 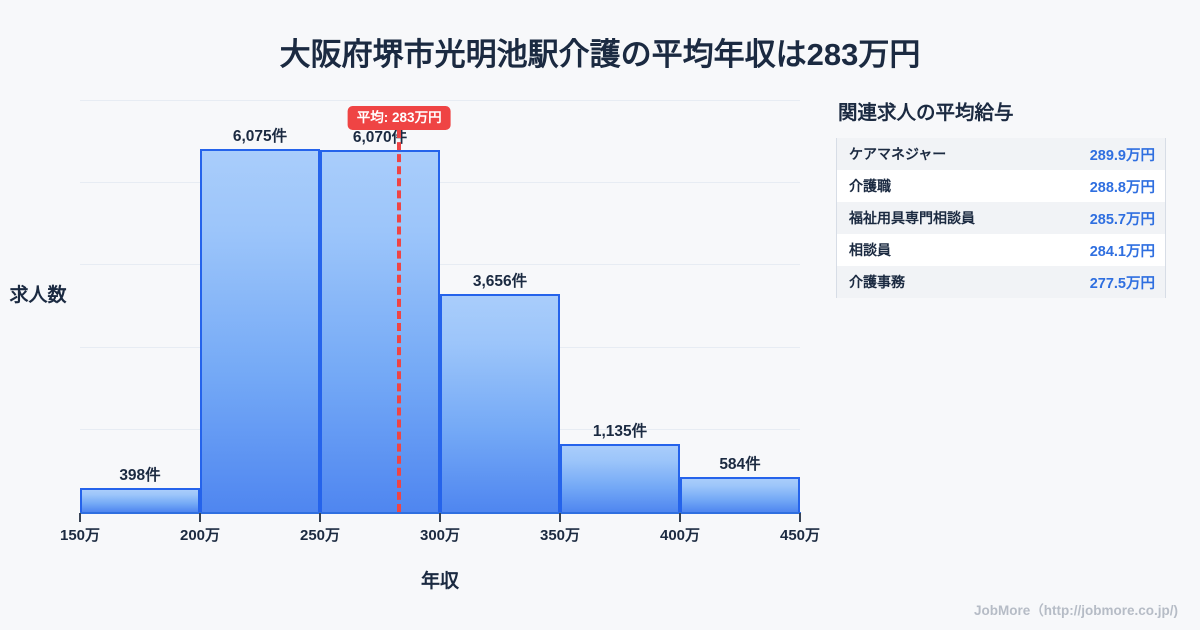 What do you see at coordinates (898, 154) in the screenshot?
I see `job-title-label: ケアマネジャー` at bounding box center [898, 154].